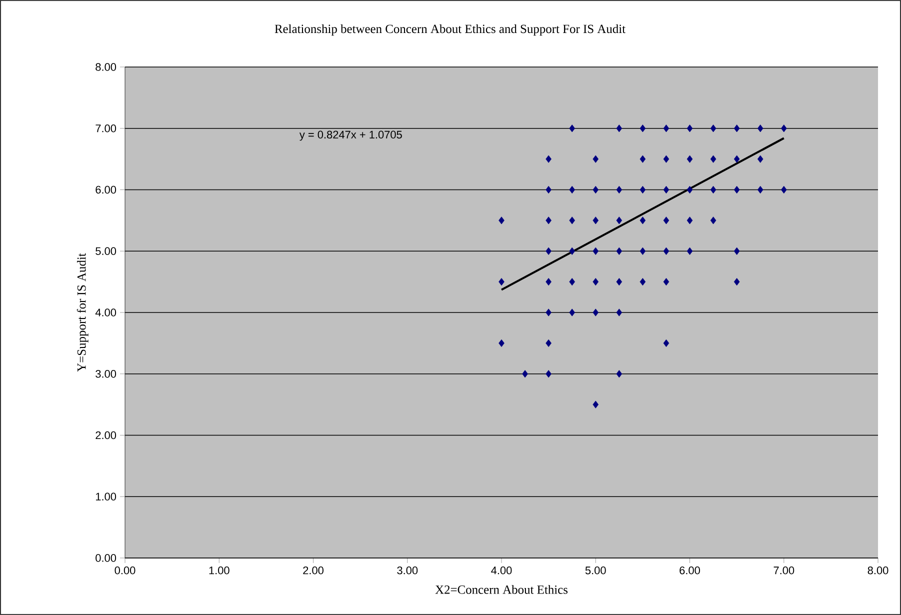 The height and width of the screenshot is (615, 901). What do you see at coordinates (219, 570) in the screenshot?
I see `x-tick-label: 1.00` at bounding box center [219, 570].